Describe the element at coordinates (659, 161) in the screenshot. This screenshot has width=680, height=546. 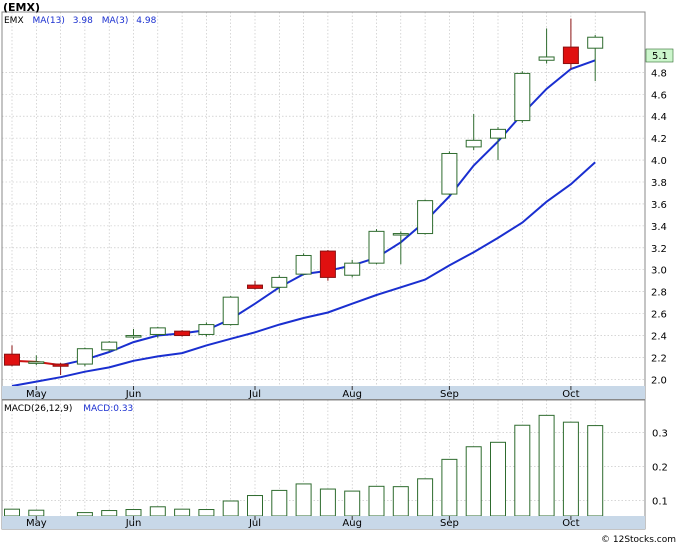
I see `price-y-tick-label: 4.0` at that location.